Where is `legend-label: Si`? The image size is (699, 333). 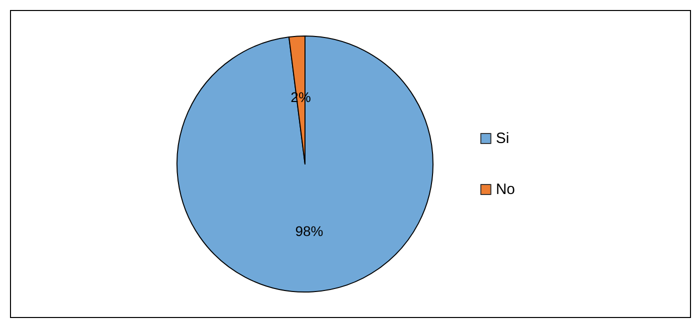
legend-label: Si is located at coordinates (503, 138).